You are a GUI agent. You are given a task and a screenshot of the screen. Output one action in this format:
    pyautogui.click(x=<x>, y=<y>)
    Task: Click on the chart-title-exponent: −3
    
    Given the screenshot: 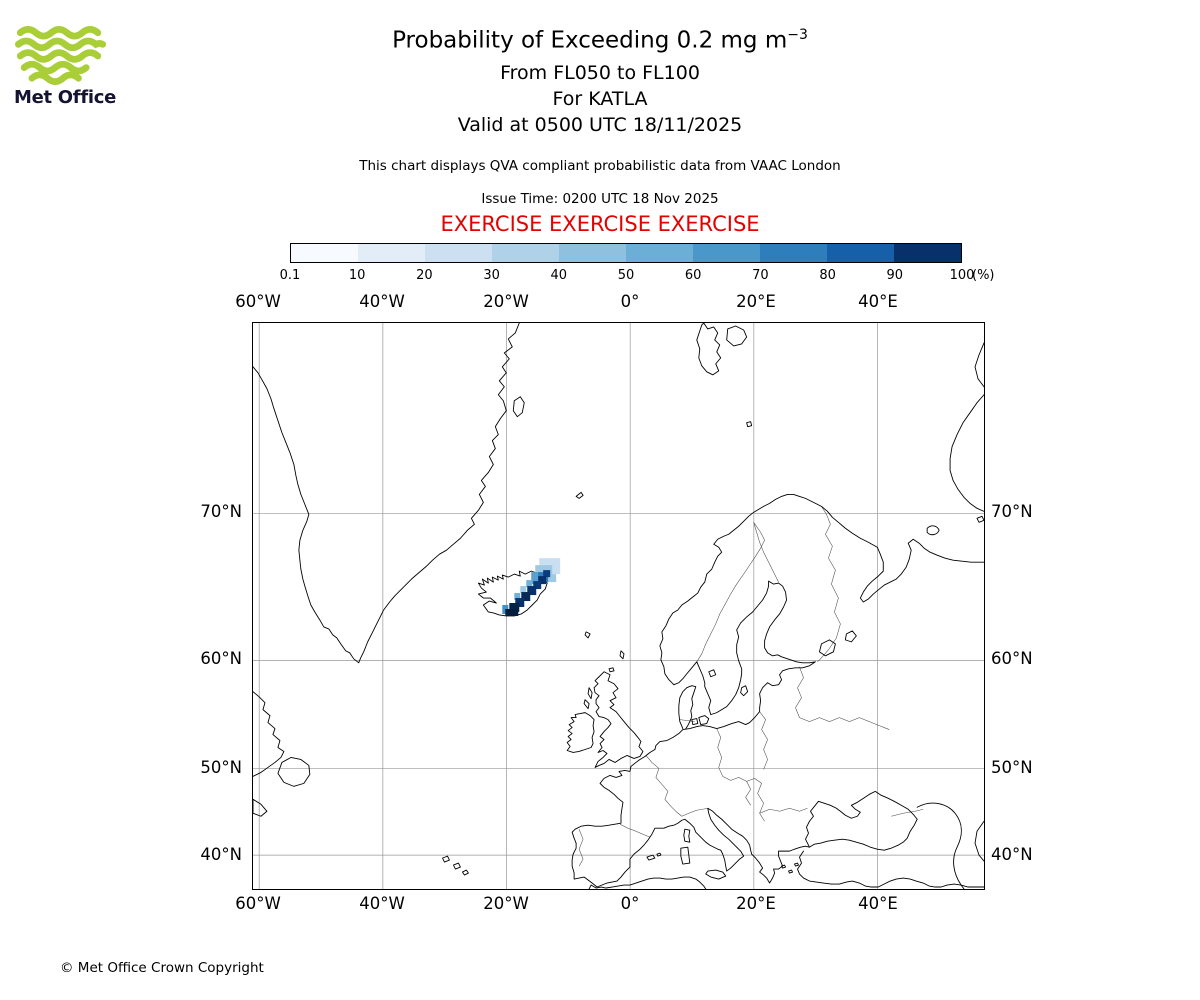 What is the action you would take?
    pyautogui.click(x=797, y=35)
    